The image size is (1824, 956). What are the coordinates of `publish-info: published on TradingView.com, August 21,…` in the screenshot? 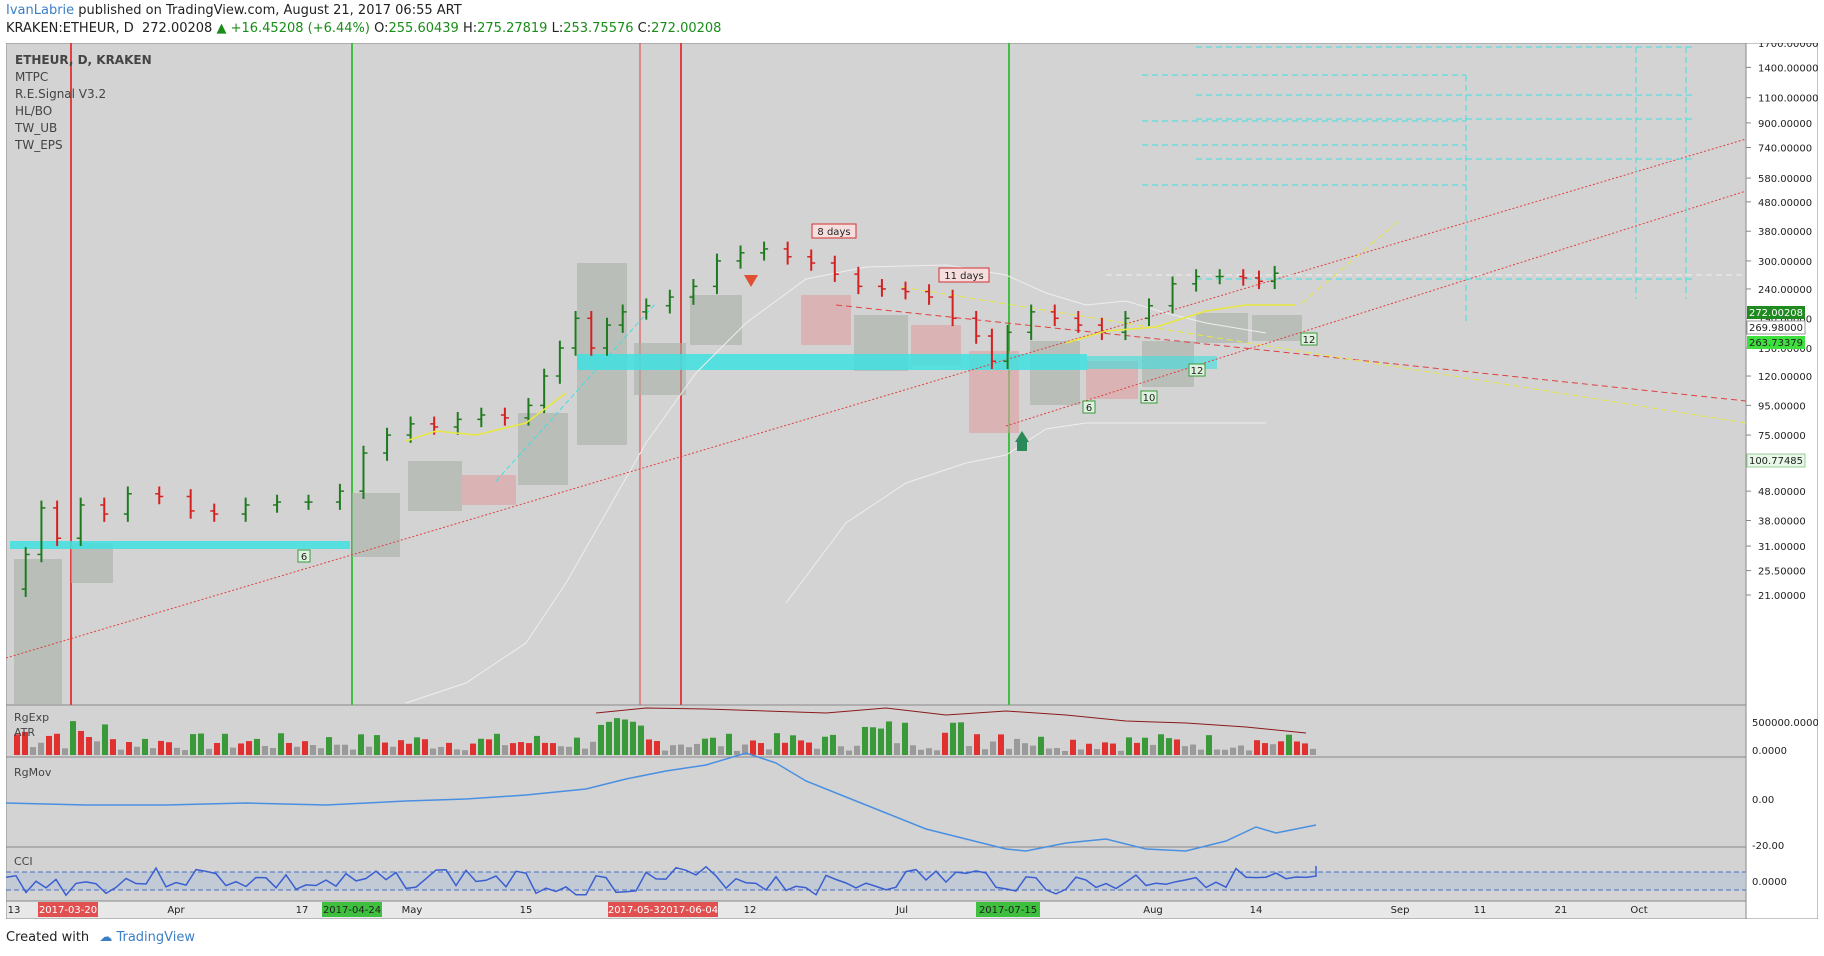 It's located at (270, 10).